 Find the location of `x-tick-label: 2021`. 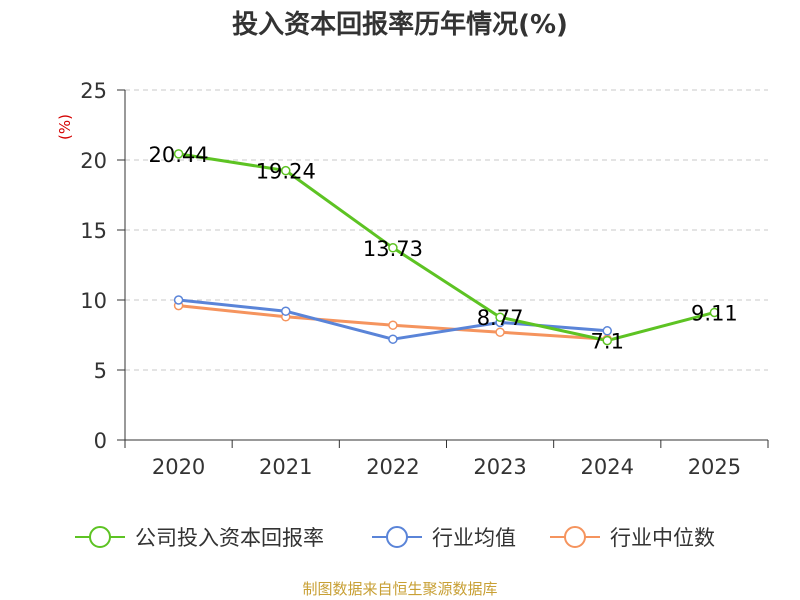

x-tick-label: 2021 is located at coordinates (285, 467).